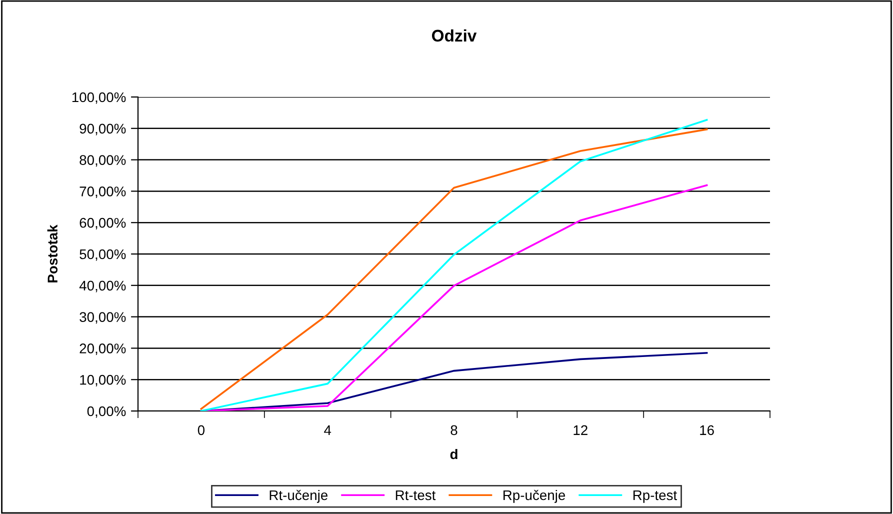 This screenshot has width=893, height=514. Describe the element at coordinates (581, 430) in the screenshot. I see `x-tick-label: 12` at that location.